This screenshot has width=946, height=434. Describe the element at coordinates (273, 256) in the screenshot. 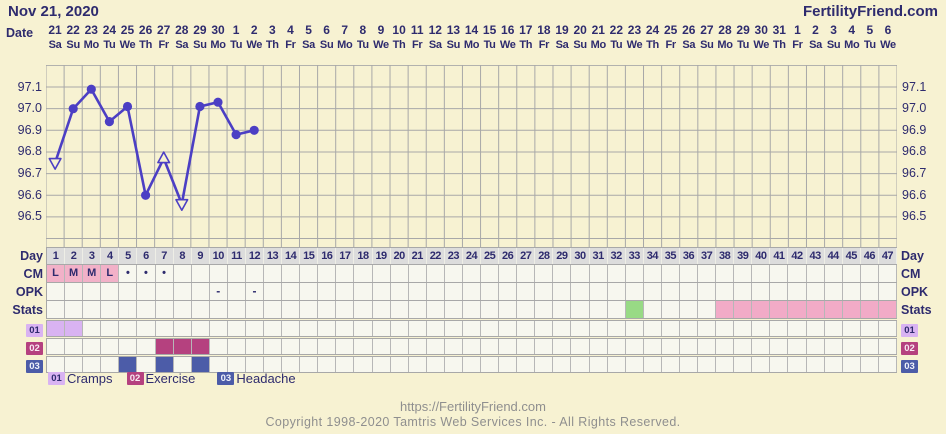

I see `day-cell: 13` at that location.